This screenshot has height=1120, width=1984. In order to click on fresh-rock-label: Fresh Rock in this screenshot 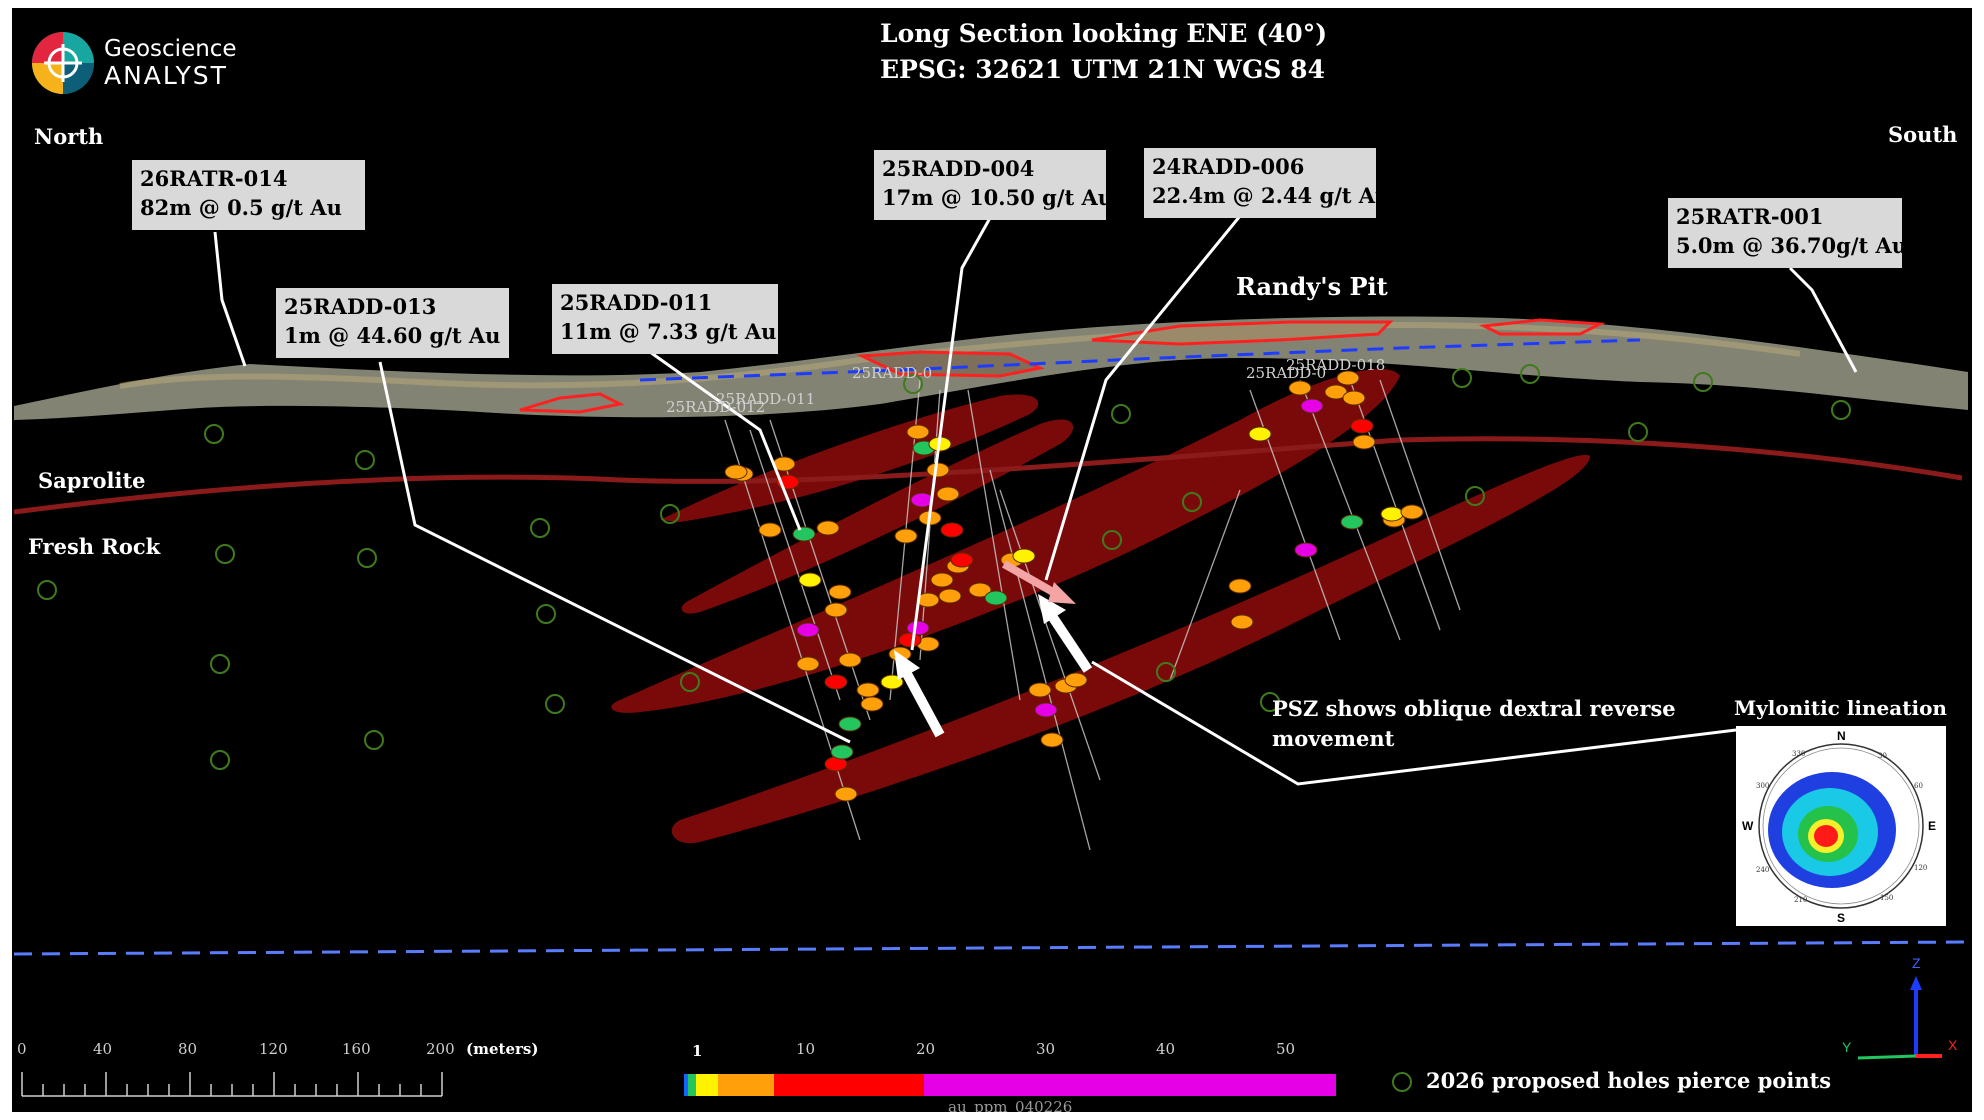, I will do `click(94, 546)`.